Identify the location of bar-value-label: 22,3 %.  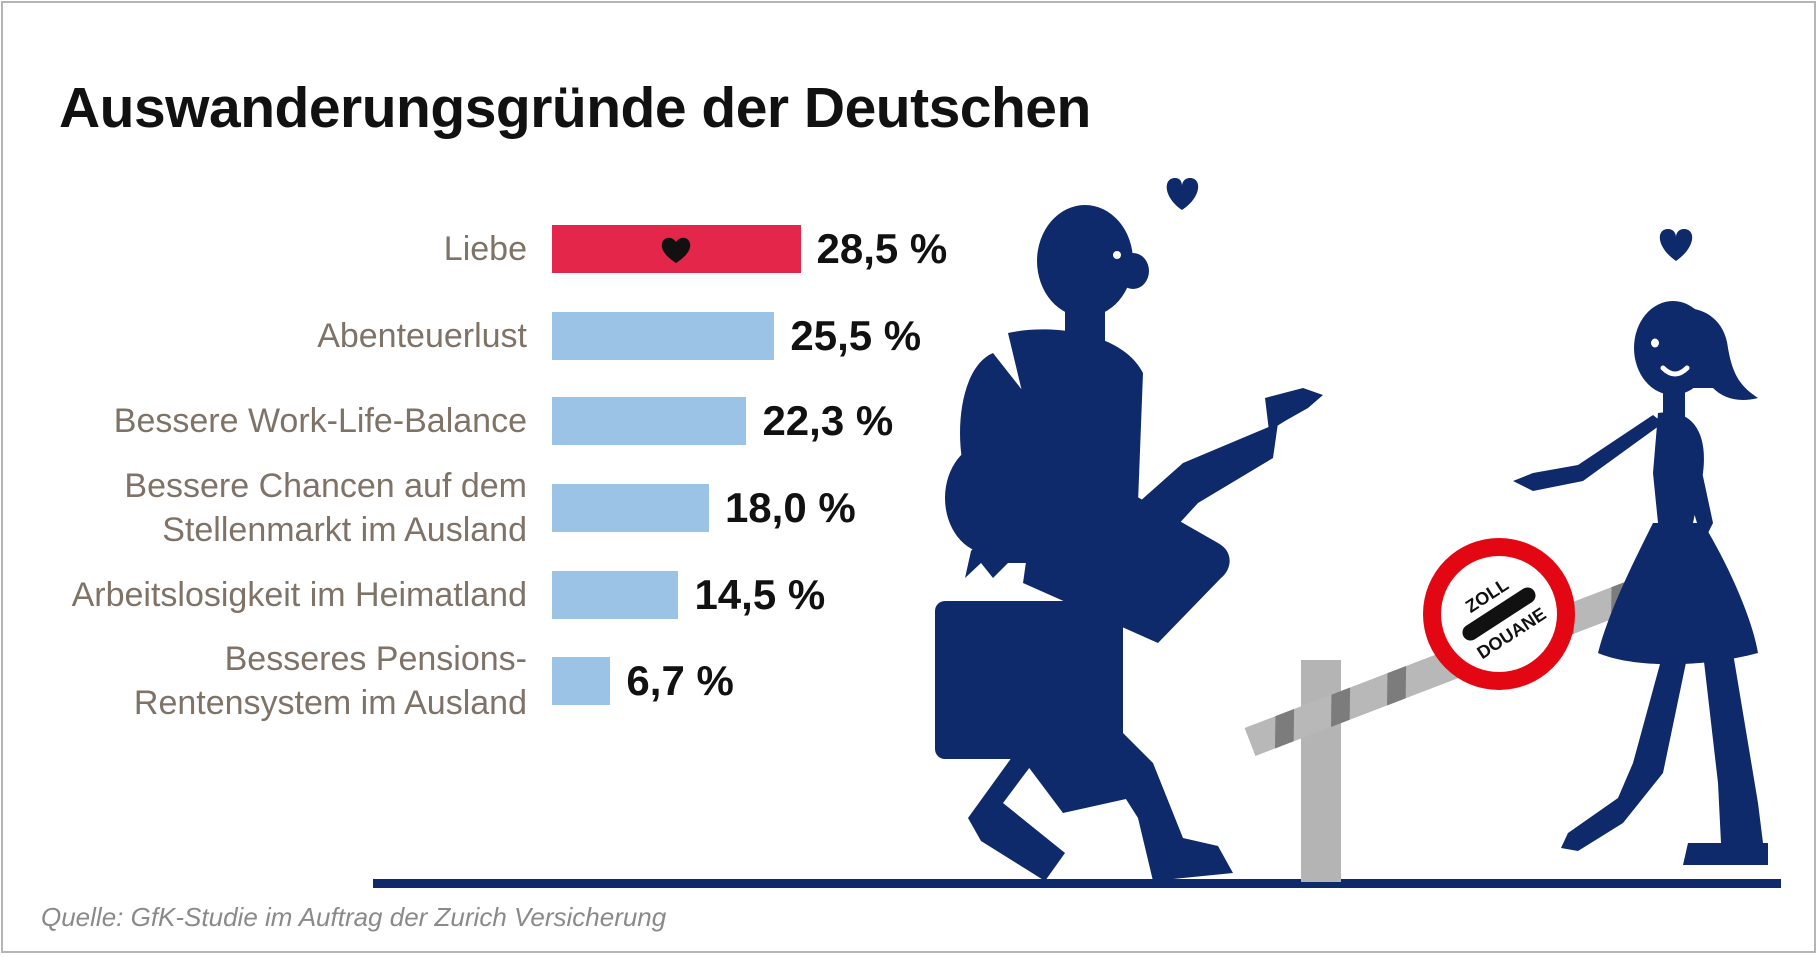
(828, 420).